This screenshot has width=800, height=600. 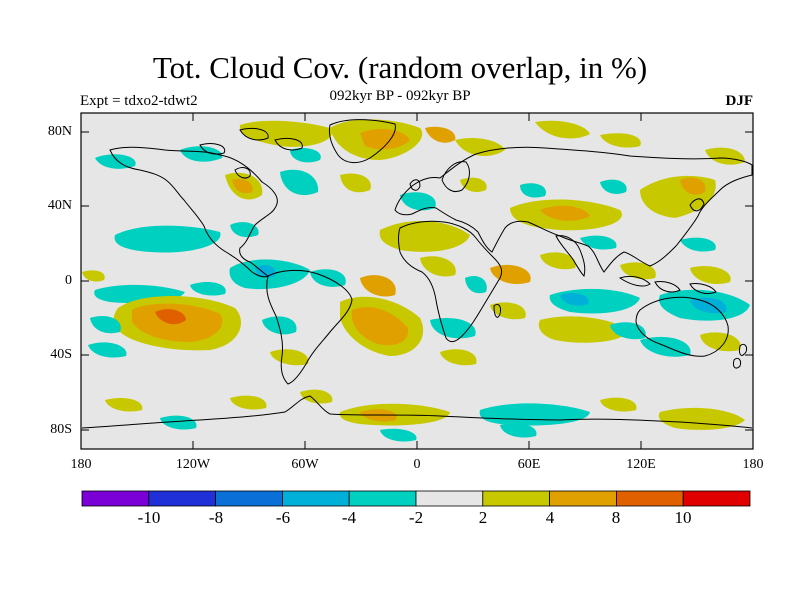 What do you see at coordinates (193, 212) in the screenshot?
I see `coastline-north-america` at bounding box center [193, 212].